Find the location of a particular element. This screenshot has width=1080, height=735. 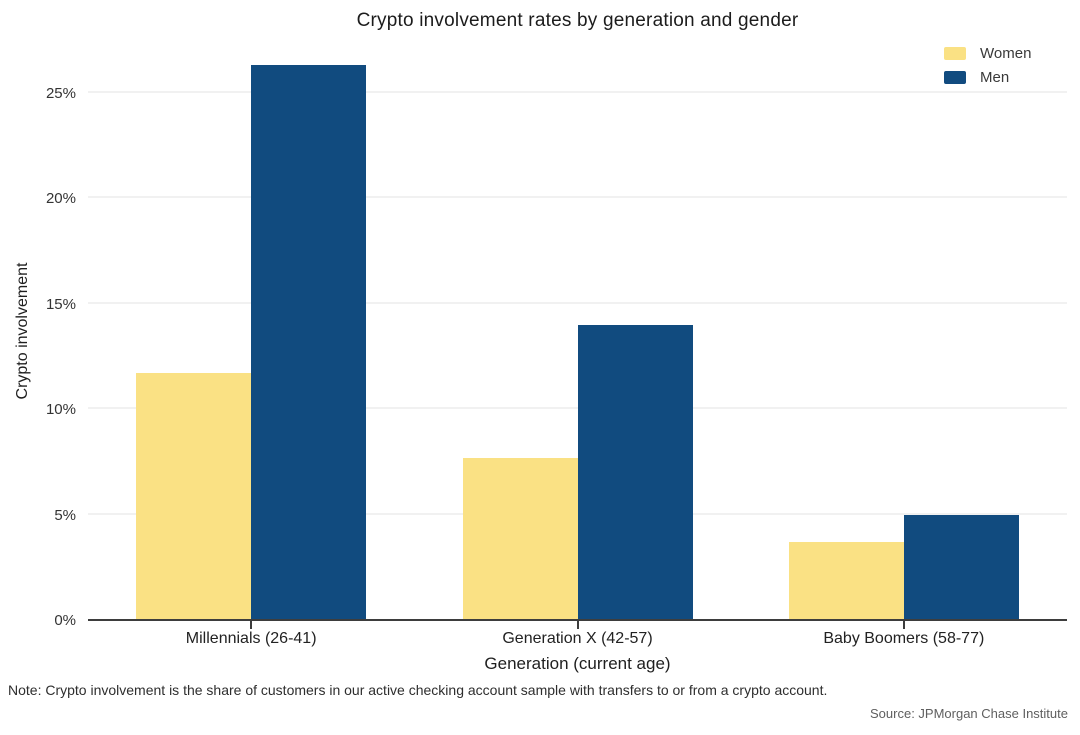

y-axis-title: Crypto involvement is located at coordinates (22, 331).